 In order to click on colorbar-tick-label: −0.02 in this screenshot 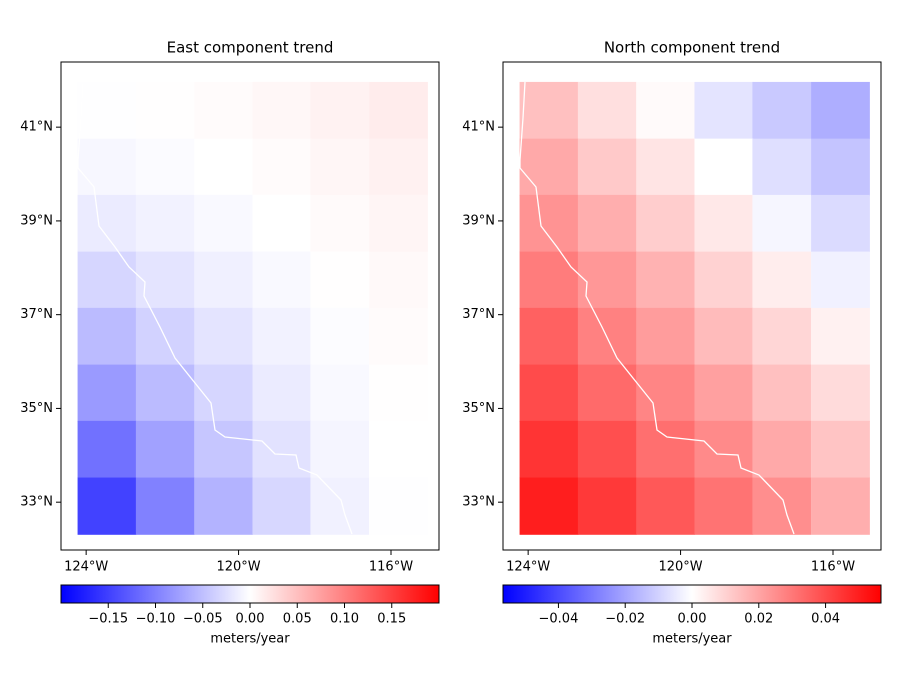, I will do `click(625, 619)`.